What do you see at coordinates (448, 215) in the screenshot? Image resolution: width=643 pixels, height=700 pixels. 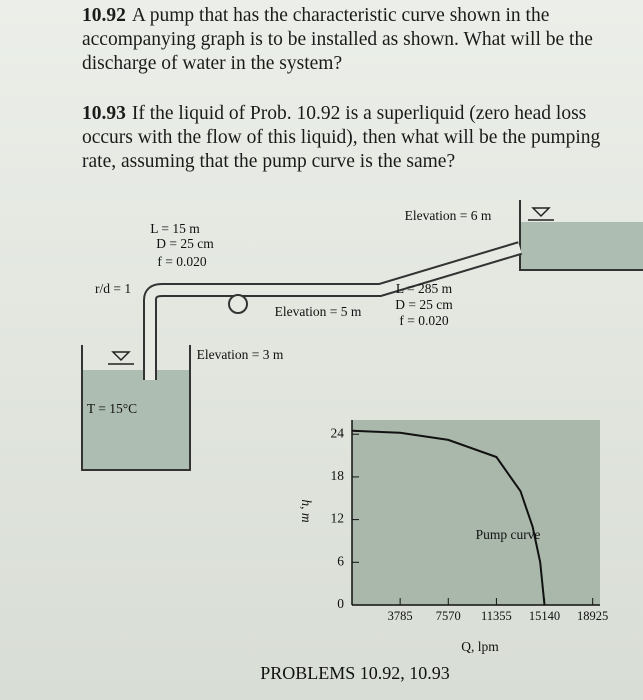 I see `diagram-label: Elevation = 6 m` at bounding box center [448, 215].